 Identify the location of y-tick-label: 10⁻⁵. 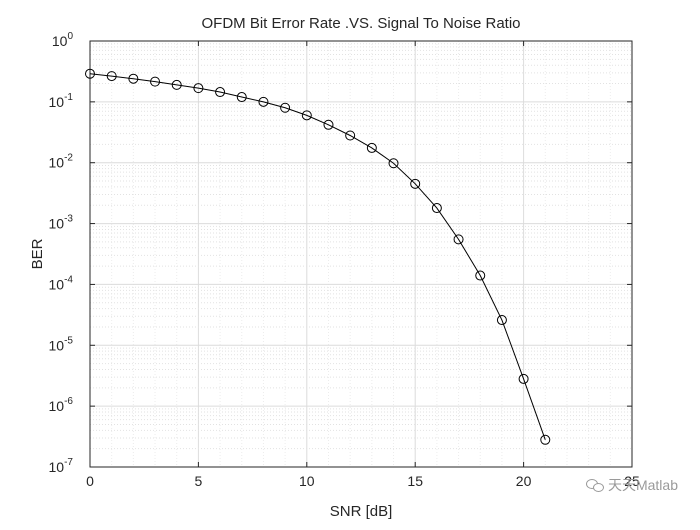
(61, 344).